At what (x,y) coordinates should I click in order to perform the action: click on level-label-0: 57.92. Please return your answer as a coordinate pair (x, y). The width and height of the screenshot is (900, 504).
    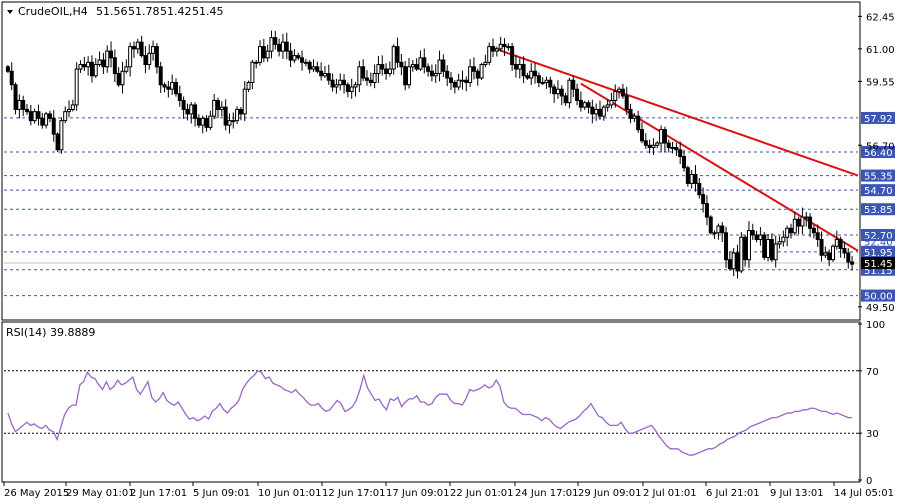
    Looking at the image, I should click on (878, 119).